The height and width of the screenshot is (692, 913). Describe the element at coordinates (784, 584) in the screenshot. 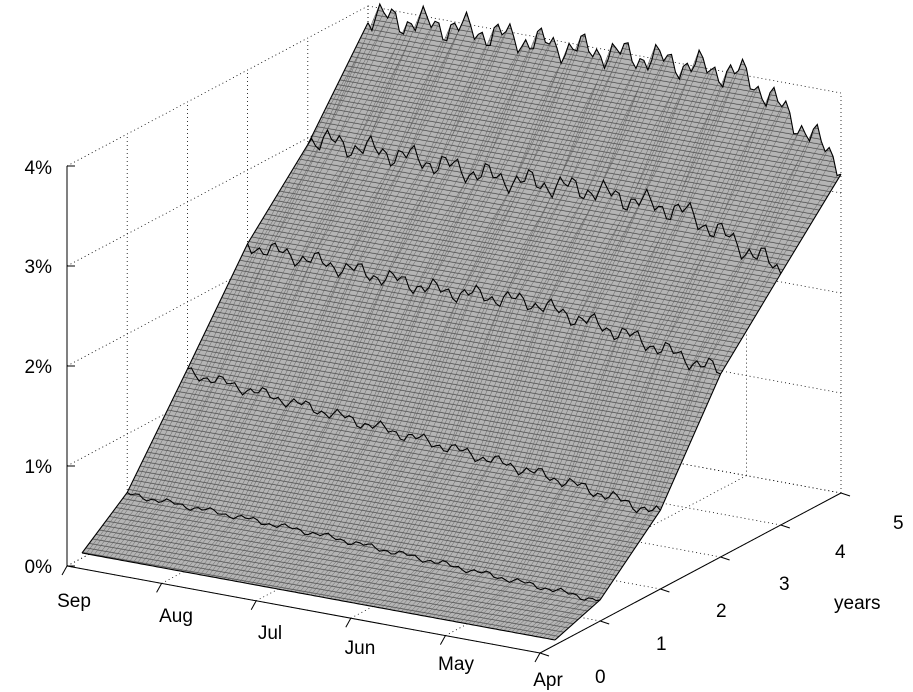

I see `y-tick-label: 3` at that location.